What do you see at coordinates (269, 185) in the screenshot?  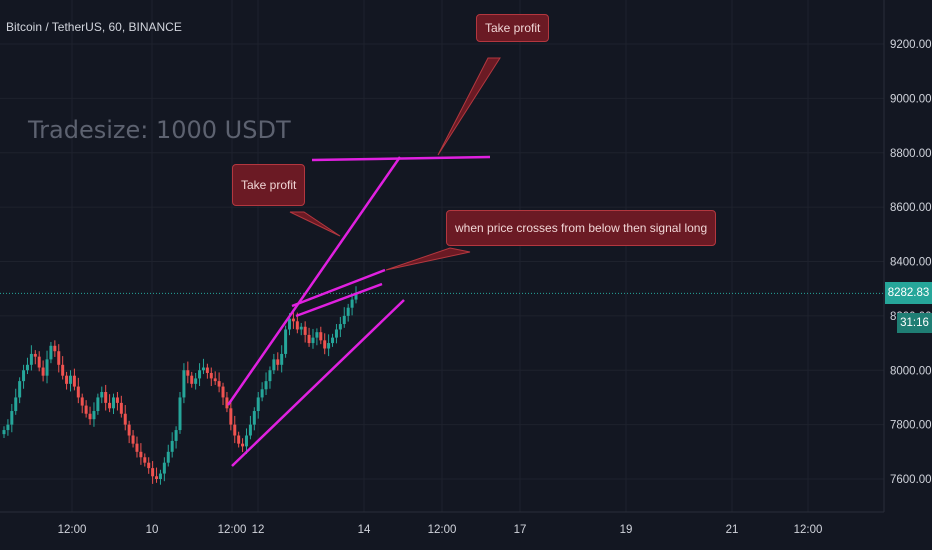 I see `take-profit-callout-lower: Take profit` at bounding box center [269, 185].